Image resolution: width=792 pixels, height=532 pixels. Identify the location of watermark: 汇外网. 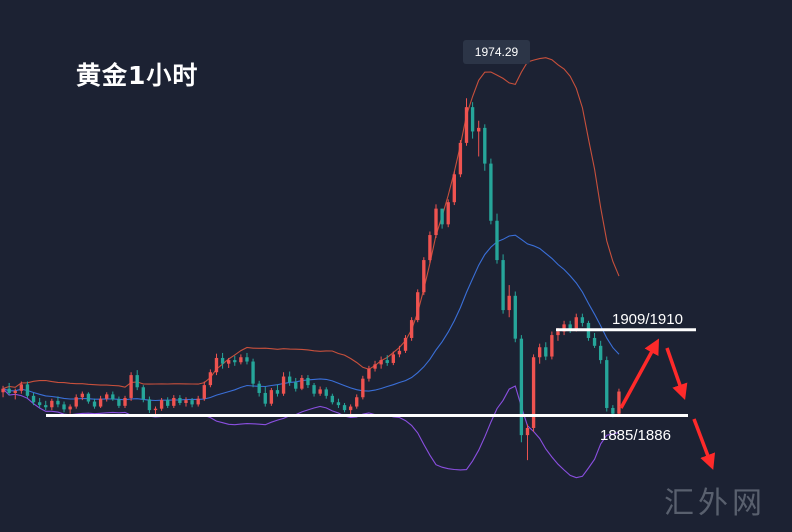
(715, 503).